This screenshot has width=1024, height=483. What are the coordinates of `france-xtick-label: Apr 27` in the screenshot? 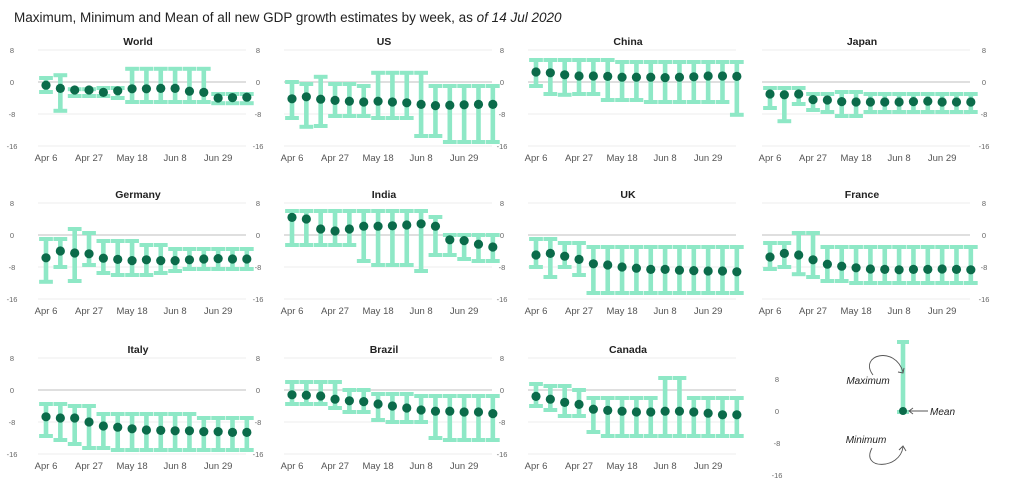 It's located at (813, 311).